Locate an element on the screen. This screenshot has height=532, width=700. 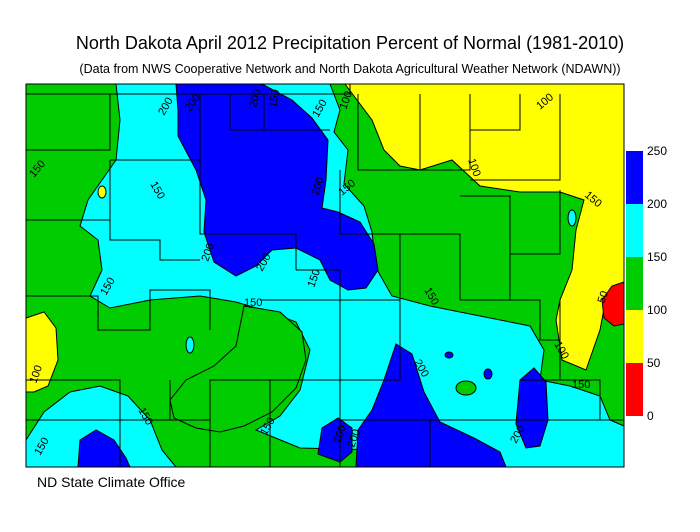
blue-zone-southeast is located at coordinates (532, 408).